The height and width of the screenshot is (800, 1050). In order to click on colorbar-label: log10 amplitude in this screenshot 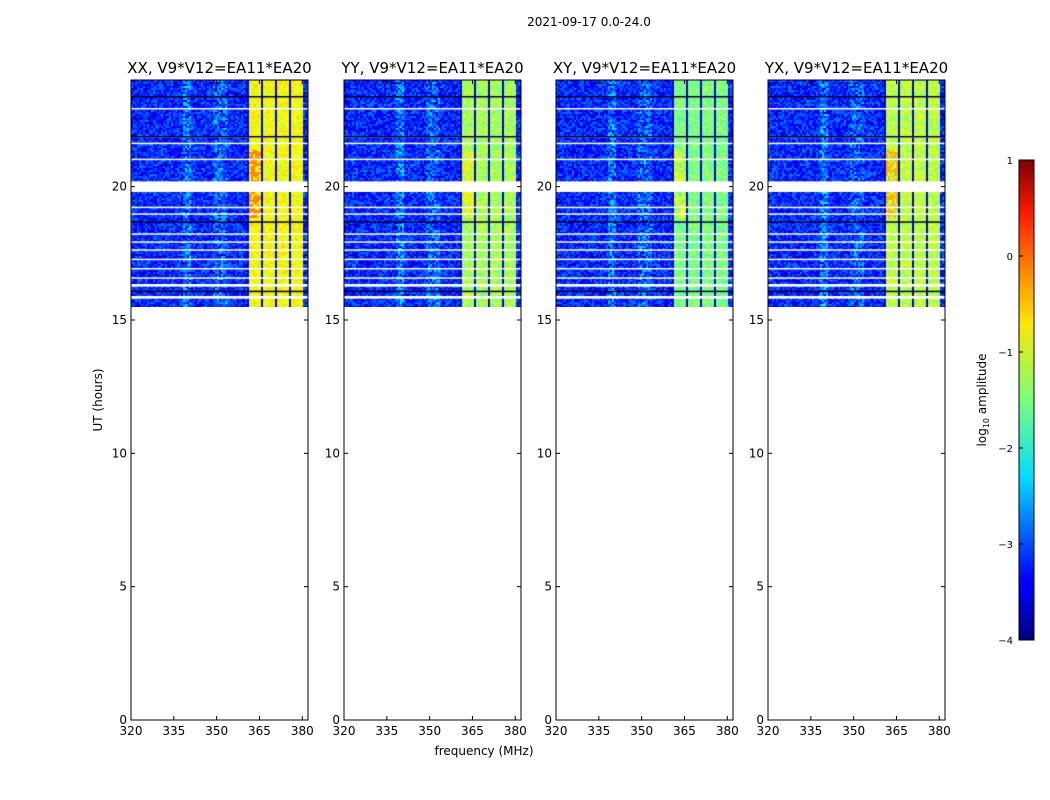, I will do `click(983, 400)`.